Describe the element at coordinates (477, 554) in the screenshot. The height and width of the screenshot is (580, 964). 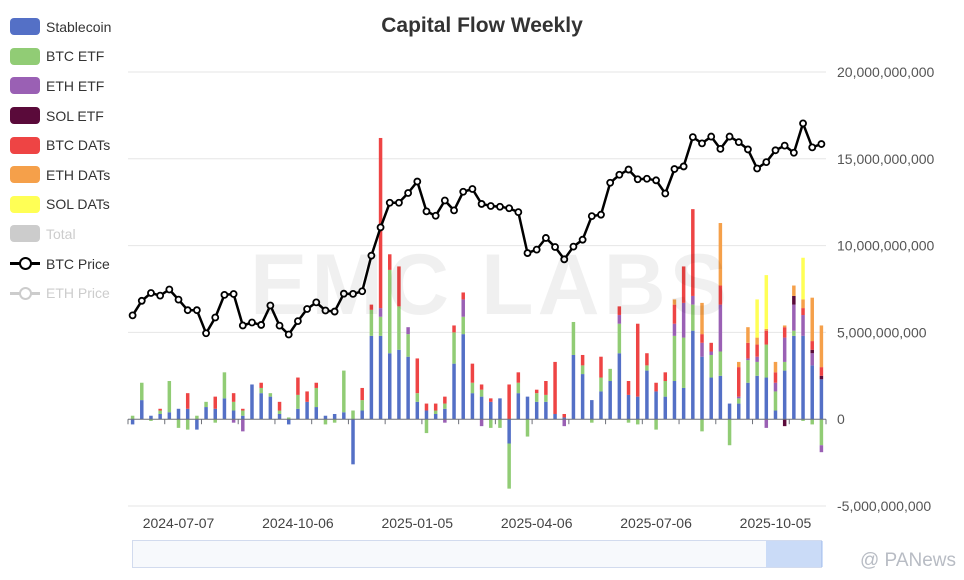
I see `zoom-slider` at that location.